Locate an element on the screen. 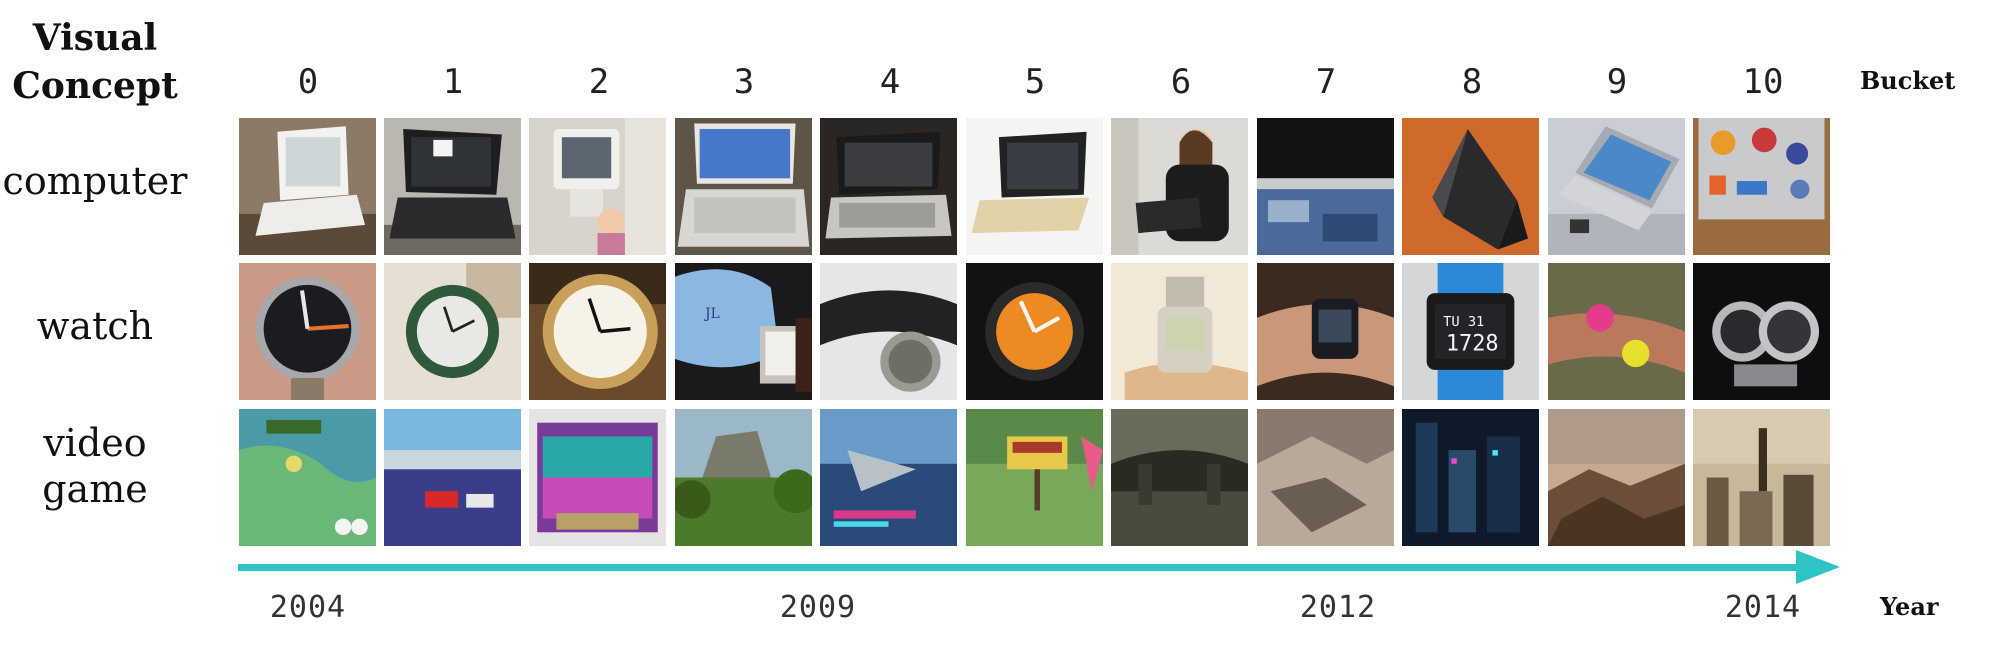 This screenshot has width=1999, height=662. bucket-number: 0 is located at coordinates (308, 82).